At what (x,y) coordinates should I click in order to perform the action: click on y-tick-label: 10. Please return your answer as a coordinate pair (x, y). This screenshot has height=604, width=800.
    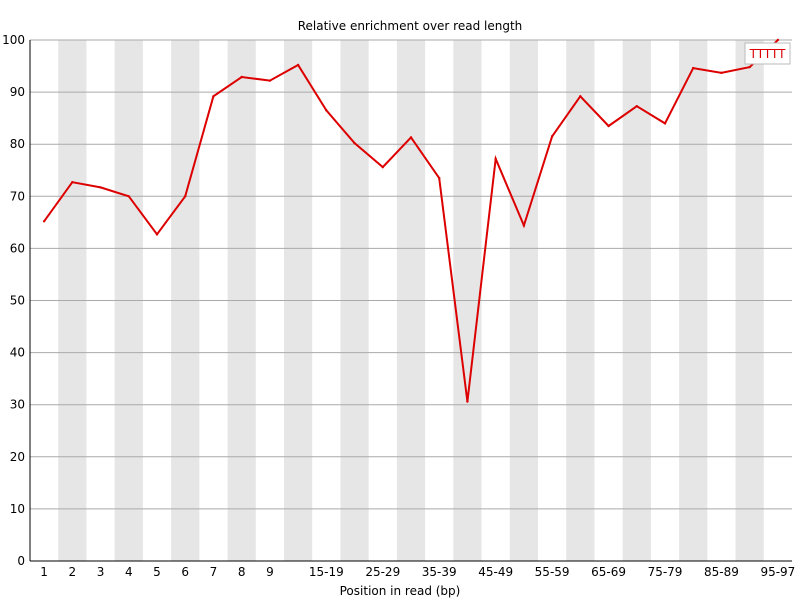
    Looking at the image, I should click on (17, 509).